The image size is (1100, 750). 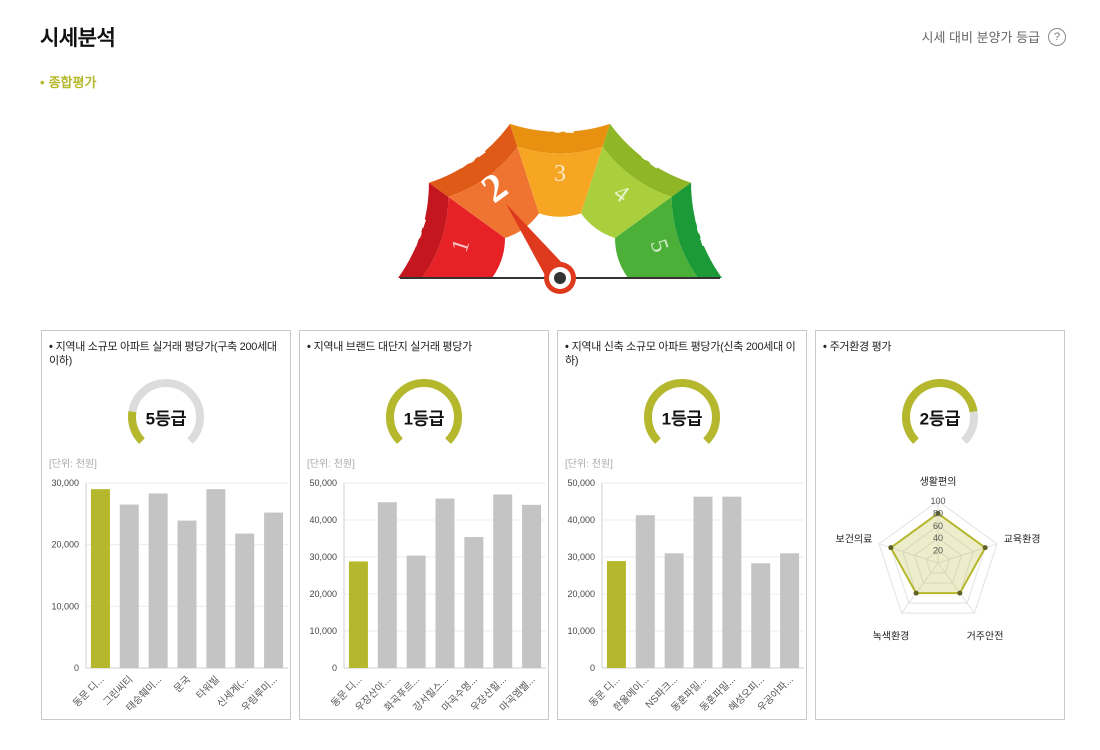 I want to click on radar-tick-label: 40, so click(x=938, y=538).